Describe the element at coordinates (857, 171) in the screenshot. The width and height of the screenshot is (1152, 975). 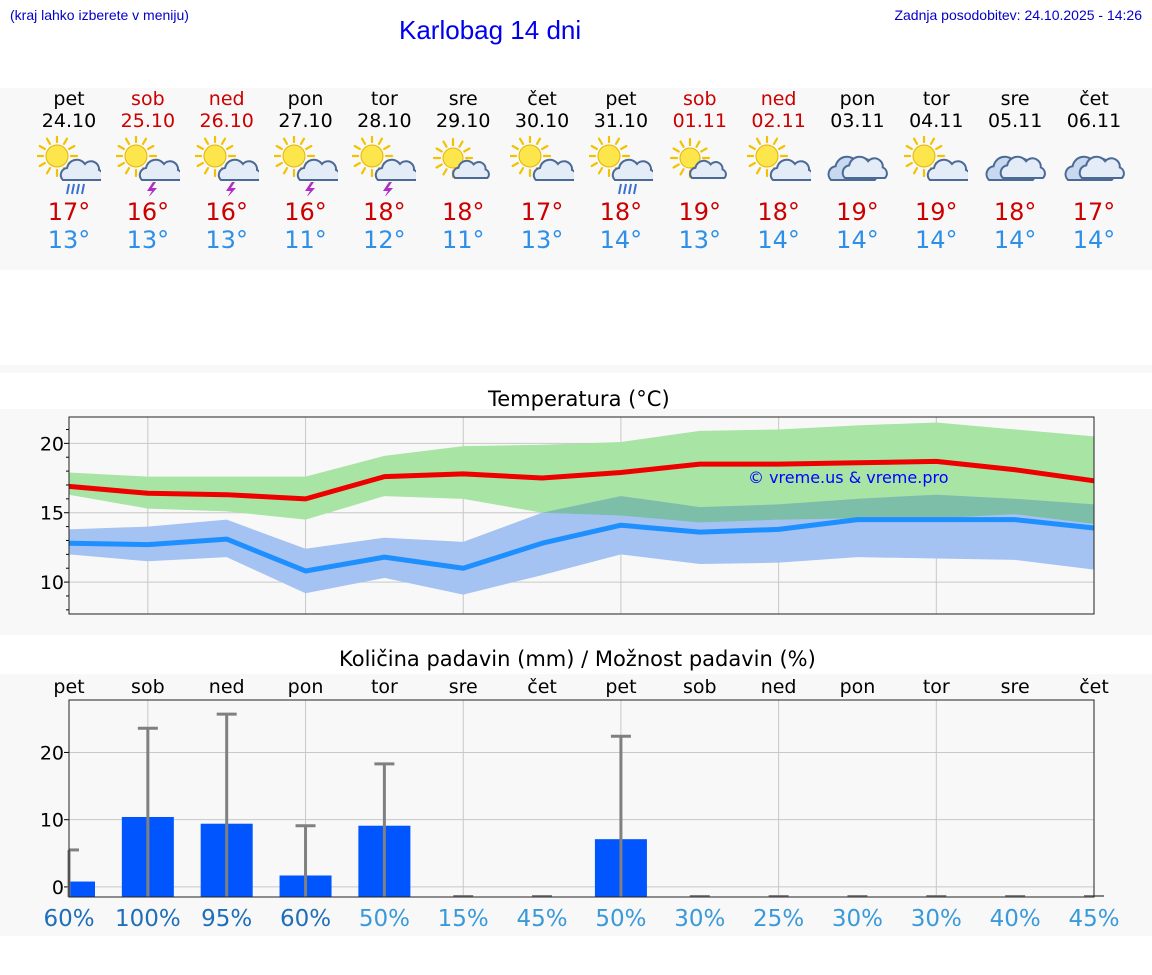
I see `day-forecast: pon 03.11 19° 14°` at that location.